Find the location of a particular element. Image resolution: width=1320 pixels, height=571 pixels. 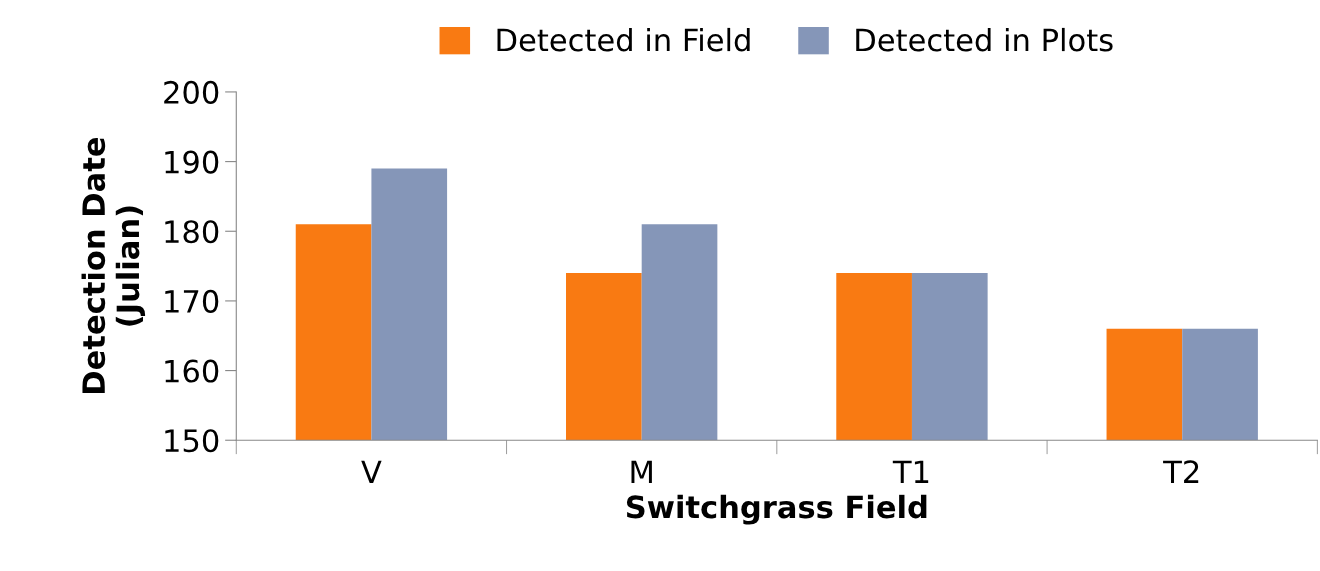

y-tick-label: 160 is located at coordinates (192, 371).